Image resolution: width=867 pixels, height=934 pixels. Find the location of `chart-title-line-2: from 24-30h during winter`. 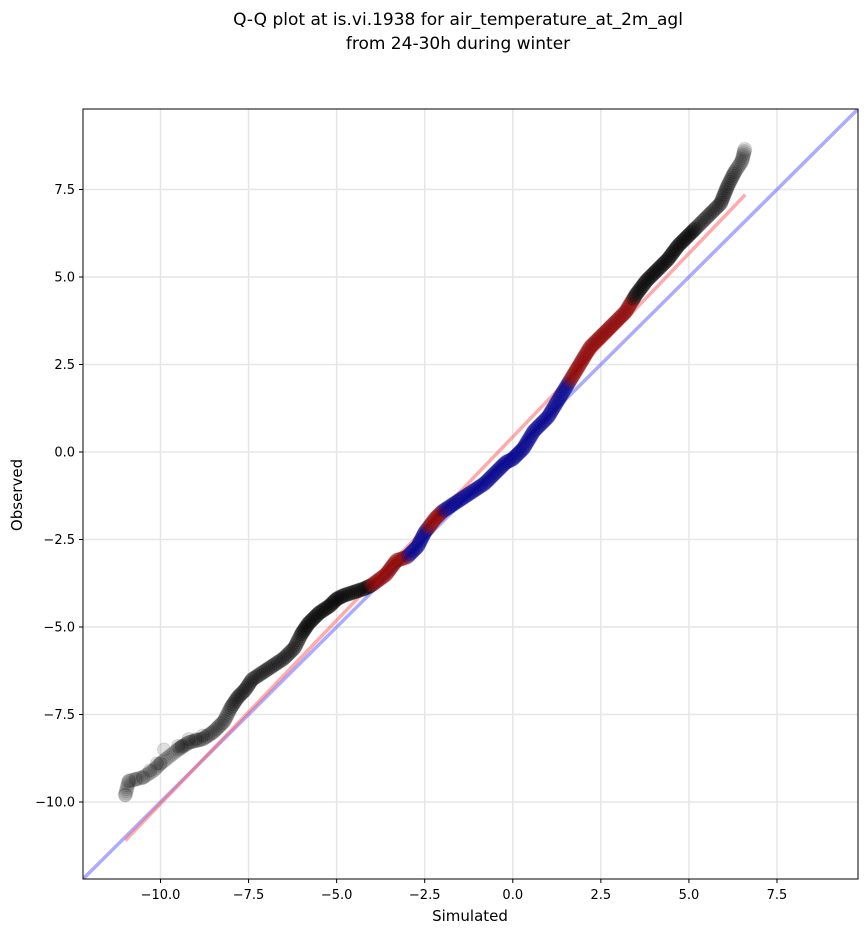

chart-title-line-2: from 24-30h during winter is located at coordinates (458, 44).